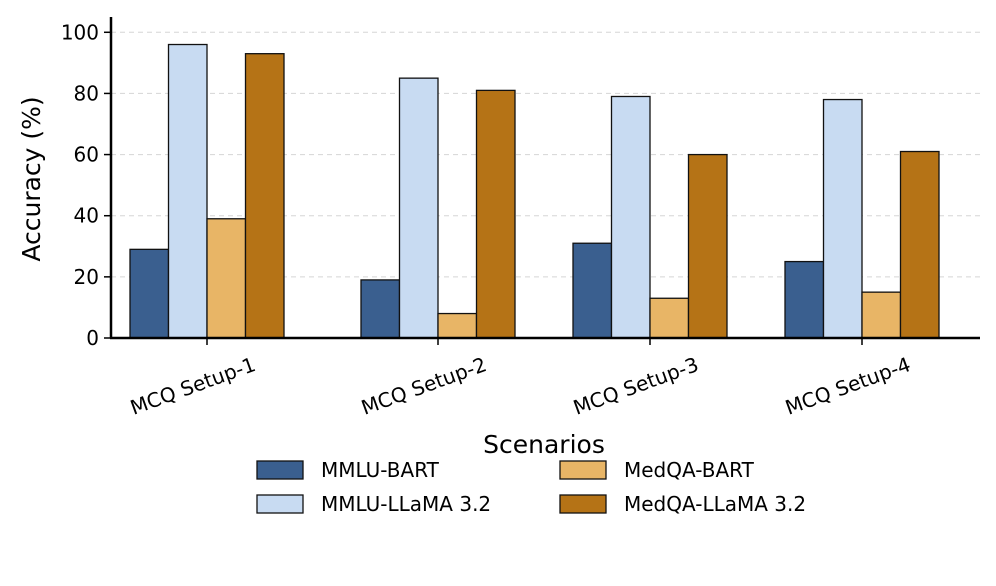 This screenshot has width=996, height=586. I want to click on legend-label: MMLU-BART, so click(380, 470).